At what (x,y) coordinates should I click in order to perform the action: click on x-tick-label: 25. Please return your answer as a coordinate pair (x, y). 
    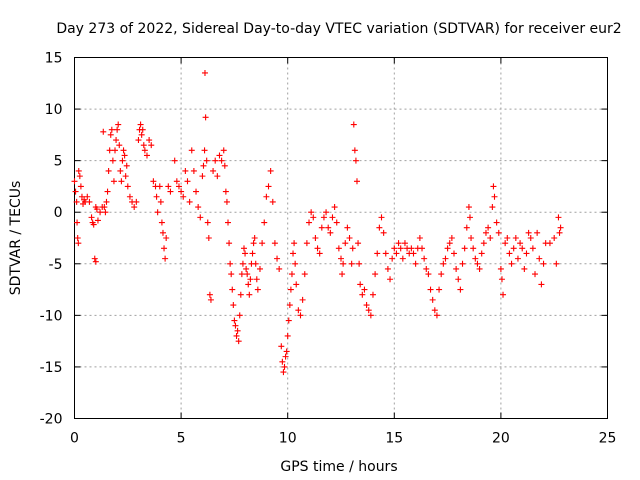
    Looking at the image, I should click on (608, 439).